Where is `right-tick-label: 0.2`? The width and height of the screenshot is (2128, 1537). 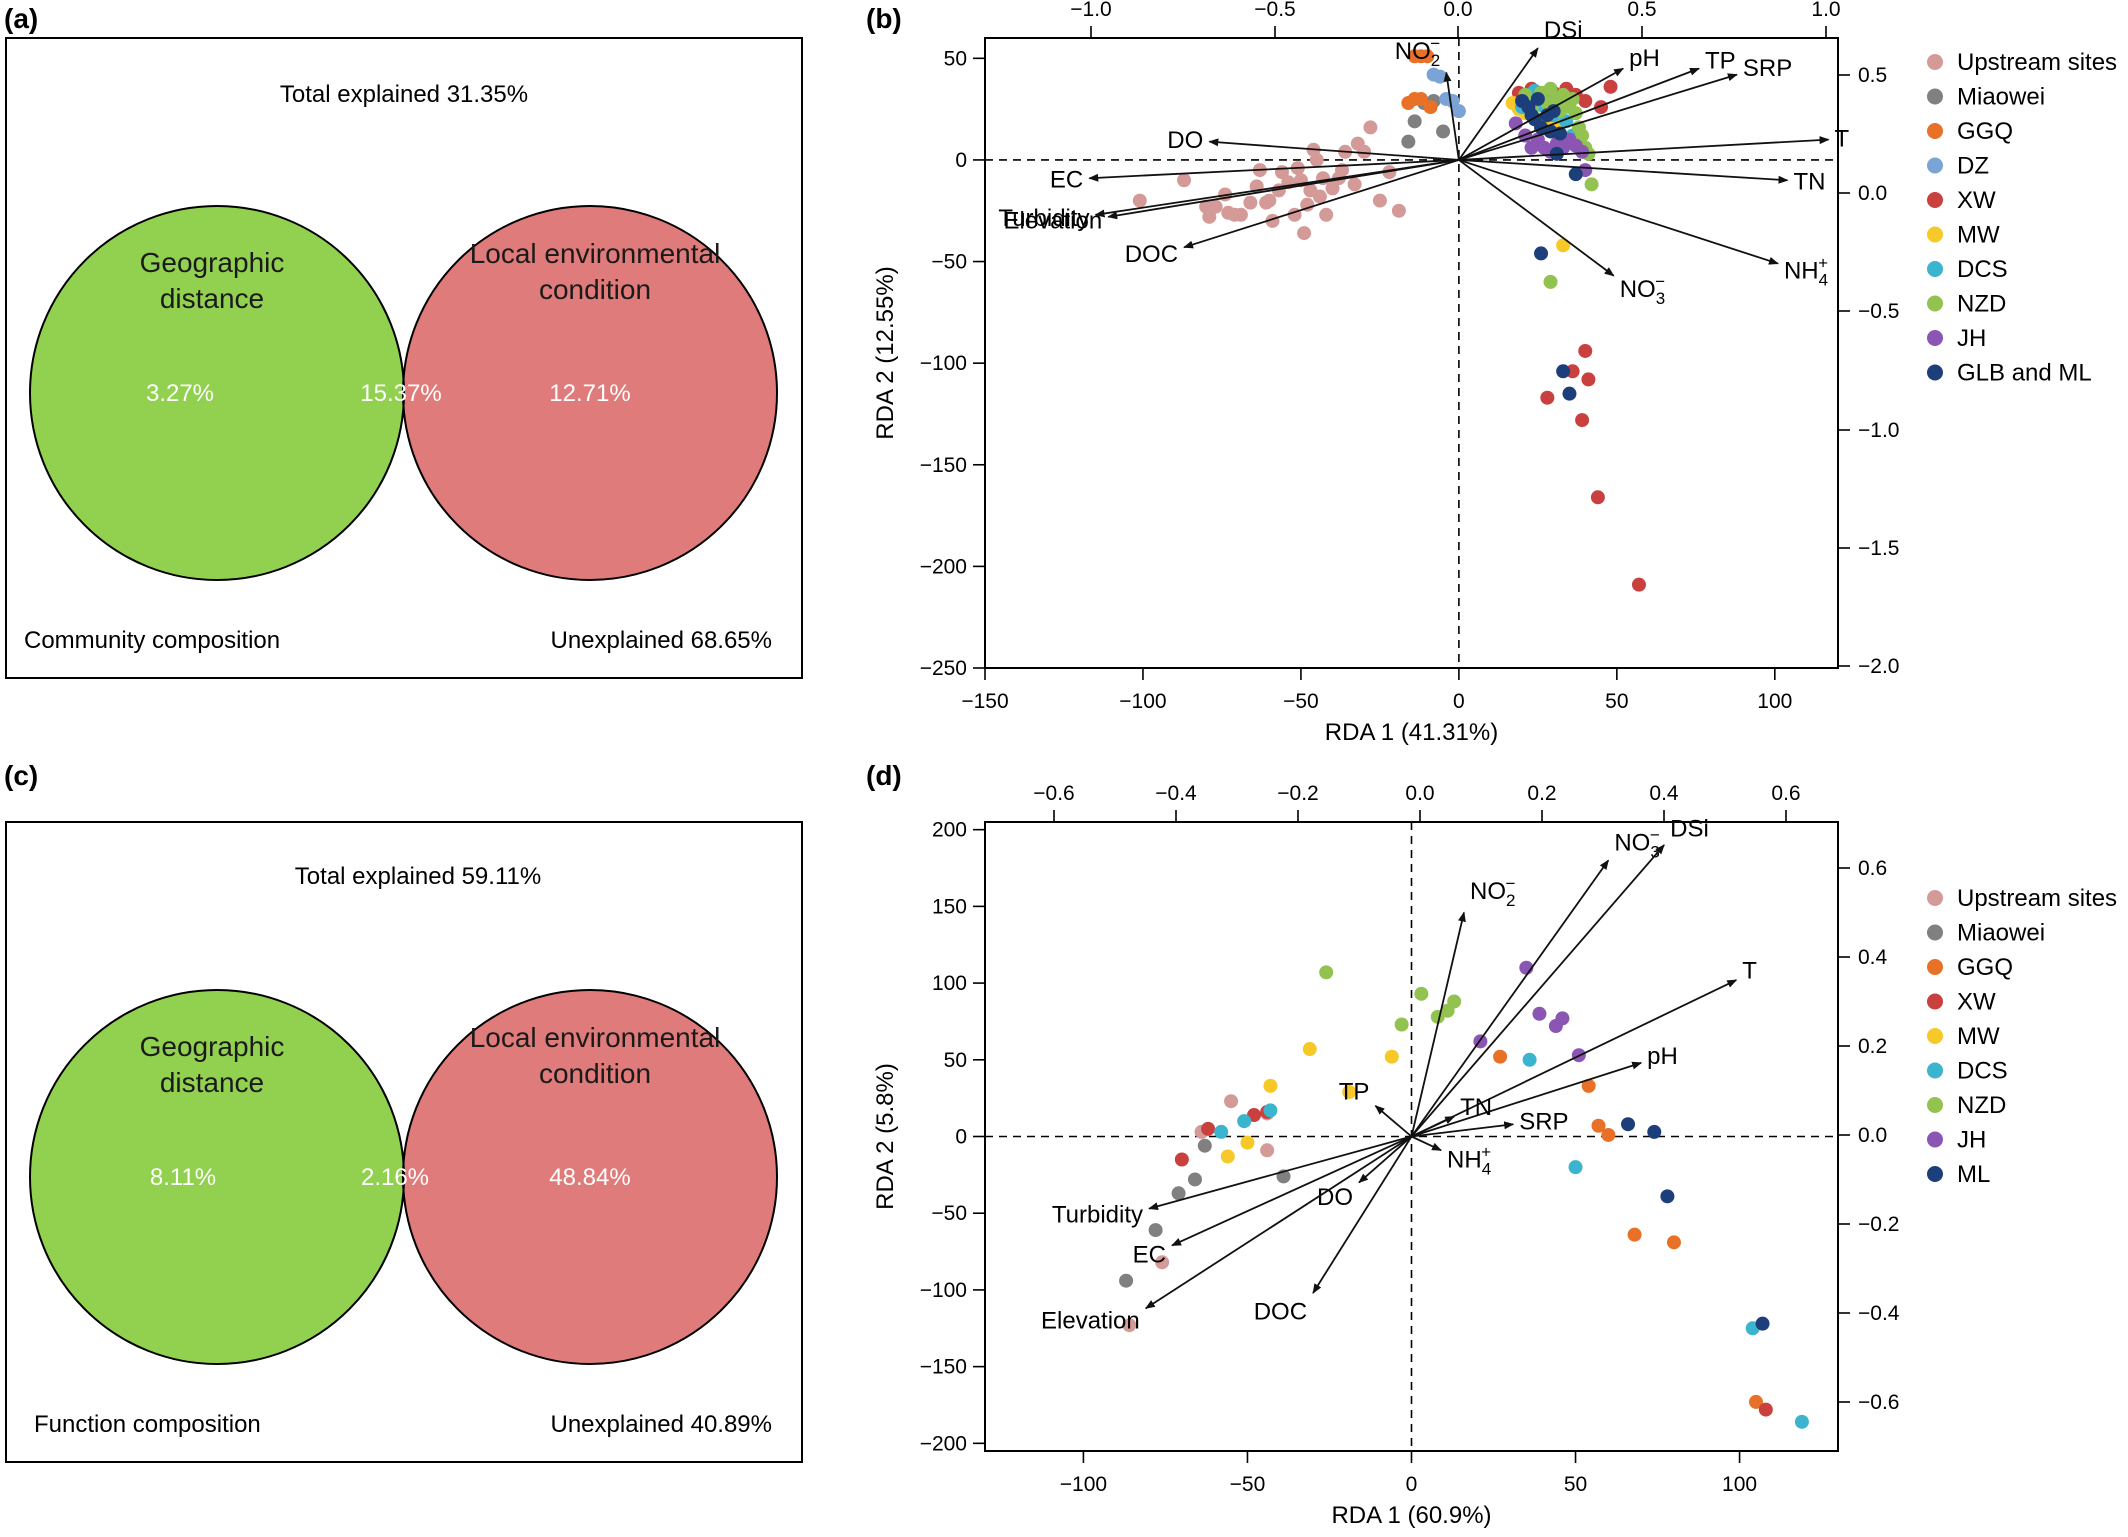
right-tick-label: 0.2 is located at coordinates (1872, 1046).